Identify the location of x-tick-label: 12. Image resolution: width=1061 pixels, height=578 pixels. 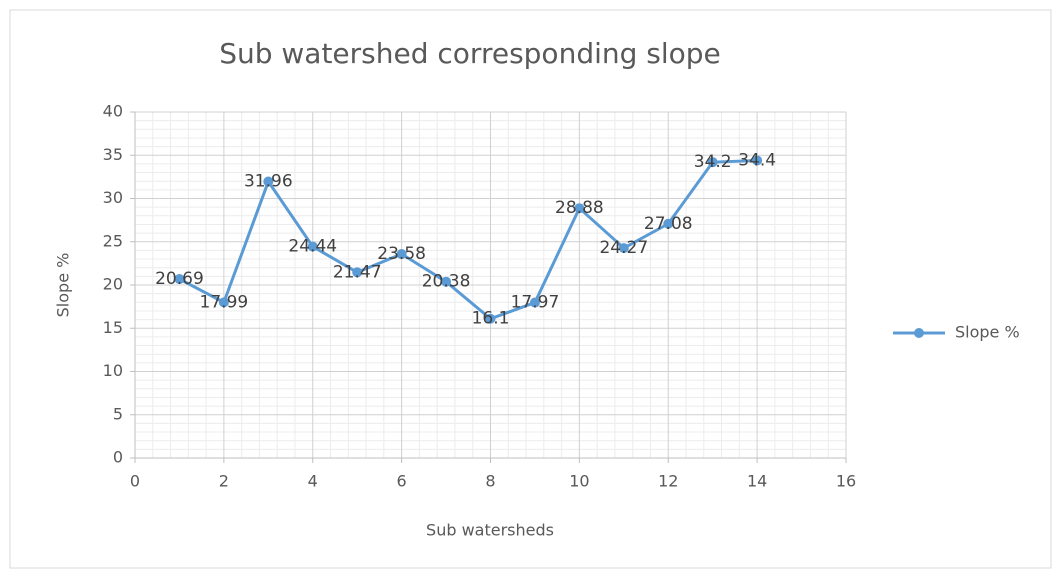
(668, 481).